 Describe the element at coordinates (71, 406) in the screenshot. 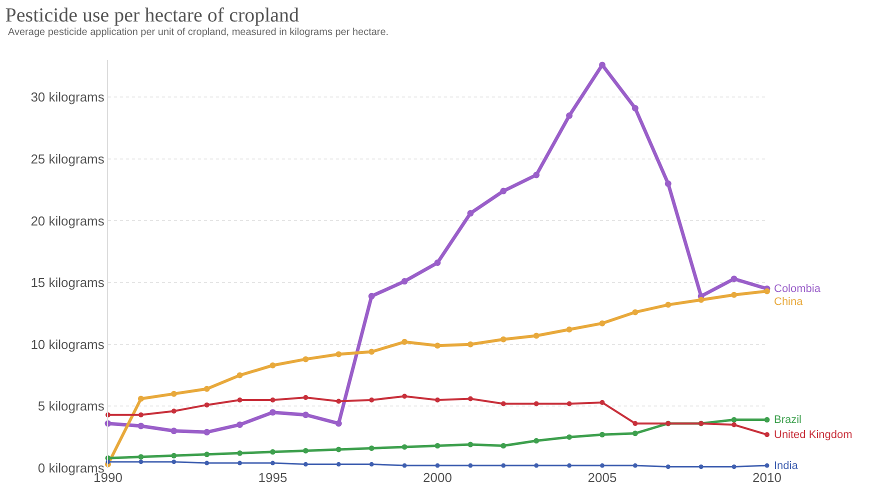

I see `y-tick-label: 5 kilograms` at that location.